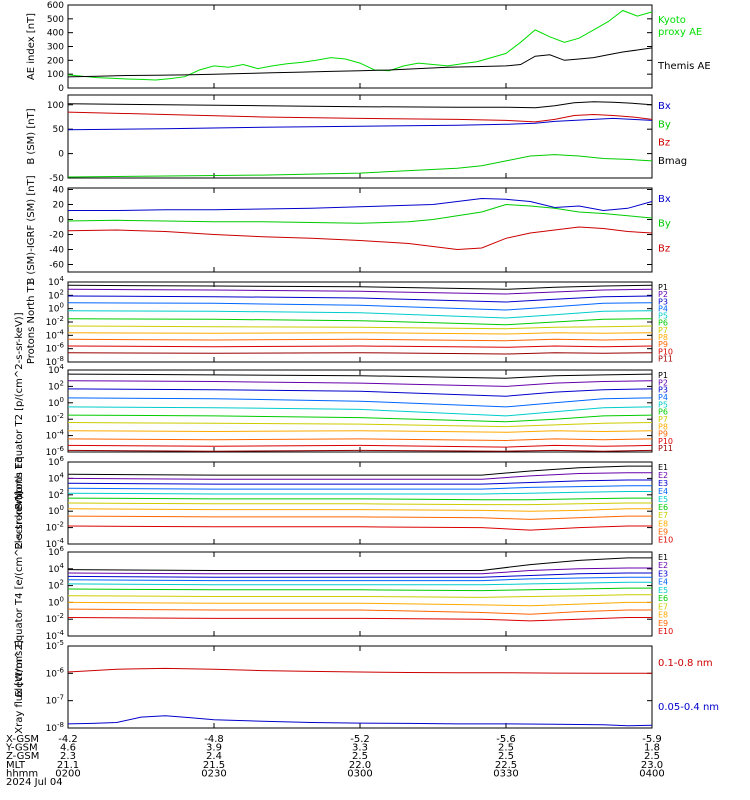  Describe the element at coordinates (652, 756) in the screenshot. I see `ephemeris-value: 2.5` at that location.